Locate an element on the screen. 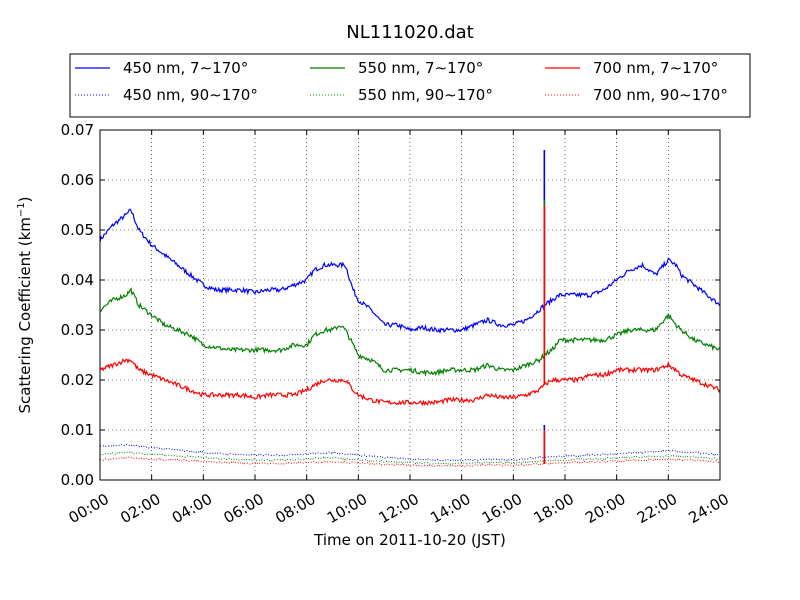 This screenshot has width=800, height=600. legend-box is located at coordinates (410, 85).